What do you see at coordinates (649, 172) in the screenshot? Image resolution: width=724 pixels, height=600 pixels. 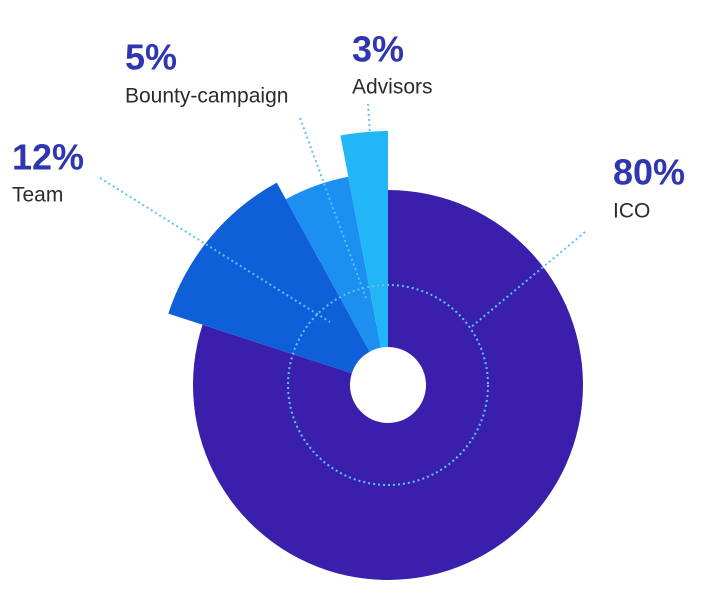 I see `value-label: 80%` at bounding box center [649, 172].